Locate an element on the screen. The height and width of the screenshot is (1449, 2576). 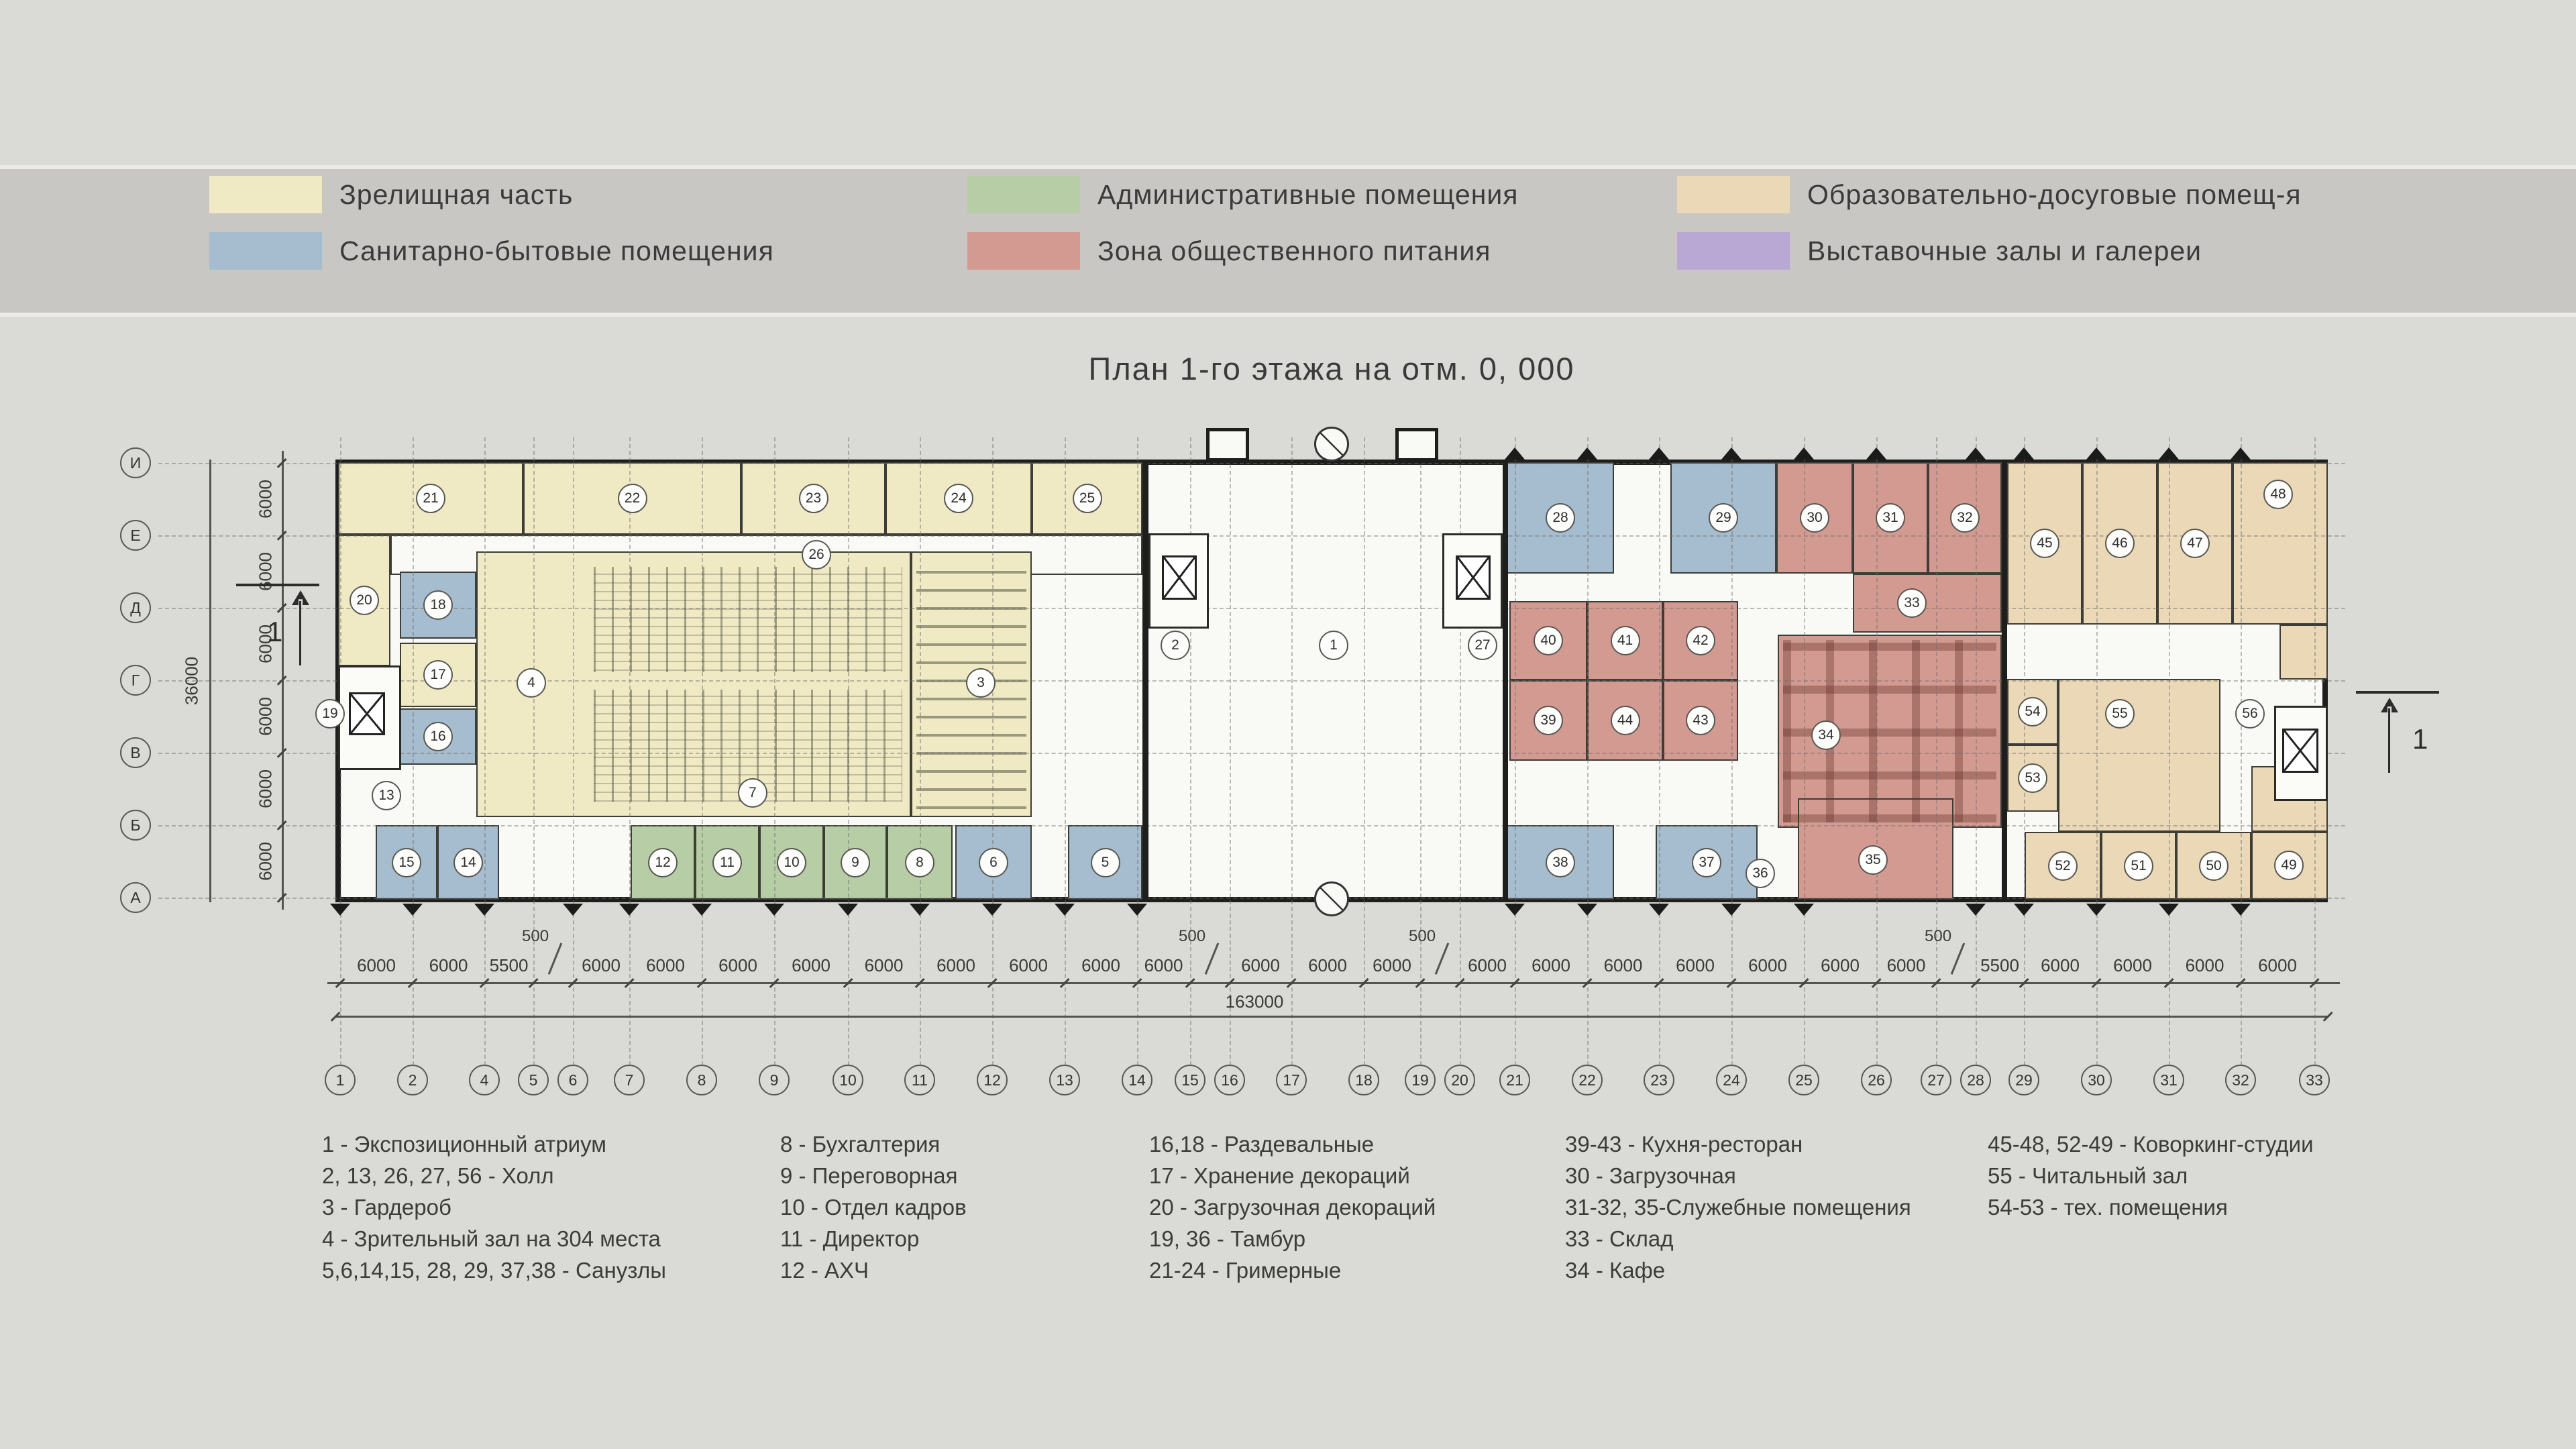
room-number: 30 is located at coordinates (1814, 518).